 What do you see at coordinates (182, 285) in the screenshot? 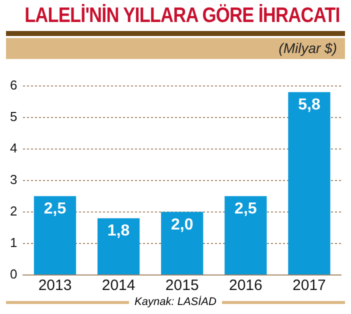
I see `x-tick-label: 2015` at bounding box center [182, 285].